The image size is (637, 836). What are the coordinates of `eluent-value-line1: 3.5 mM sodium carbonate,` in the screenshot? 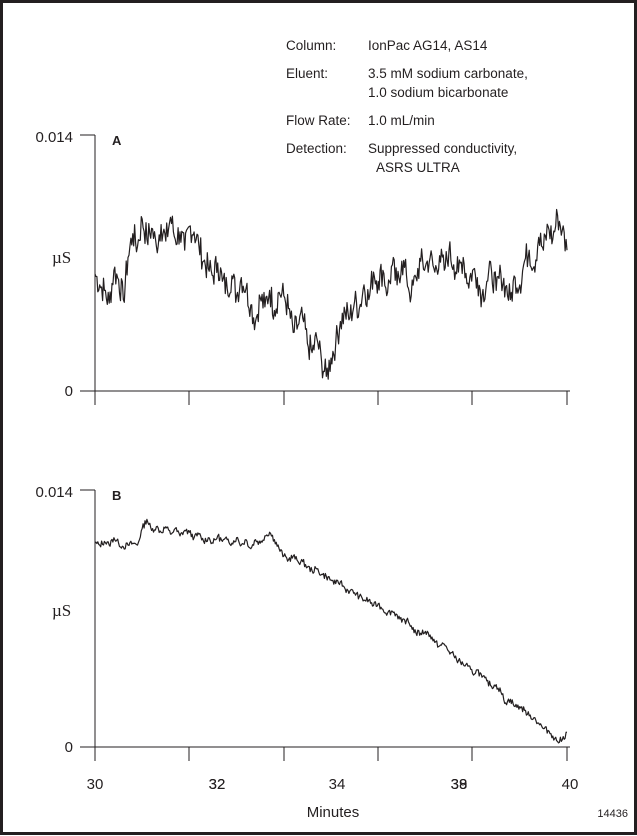 It's located at (448, 73).